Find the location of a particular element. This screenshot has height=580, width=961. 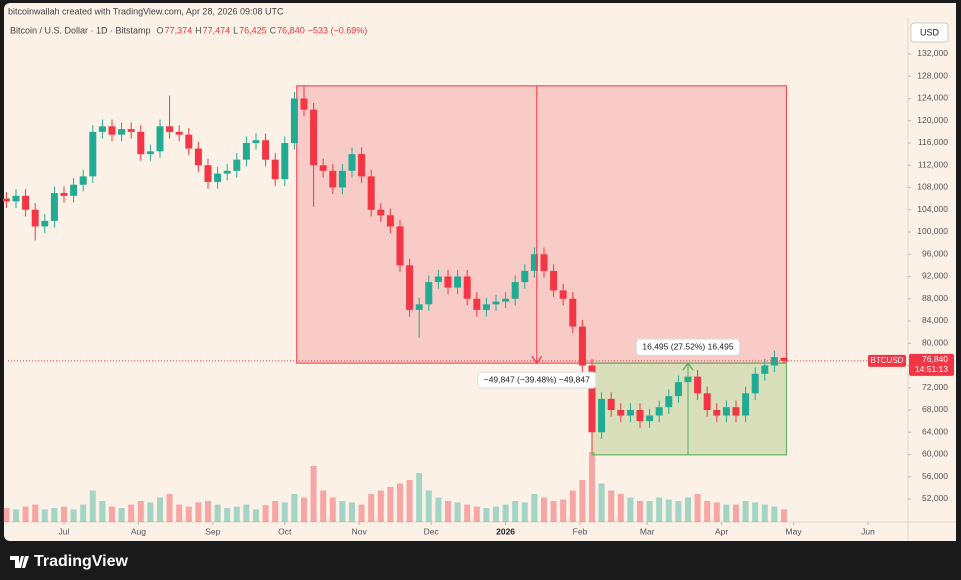

y-tick-label: 92,000 is located at coordinates (935, 276).